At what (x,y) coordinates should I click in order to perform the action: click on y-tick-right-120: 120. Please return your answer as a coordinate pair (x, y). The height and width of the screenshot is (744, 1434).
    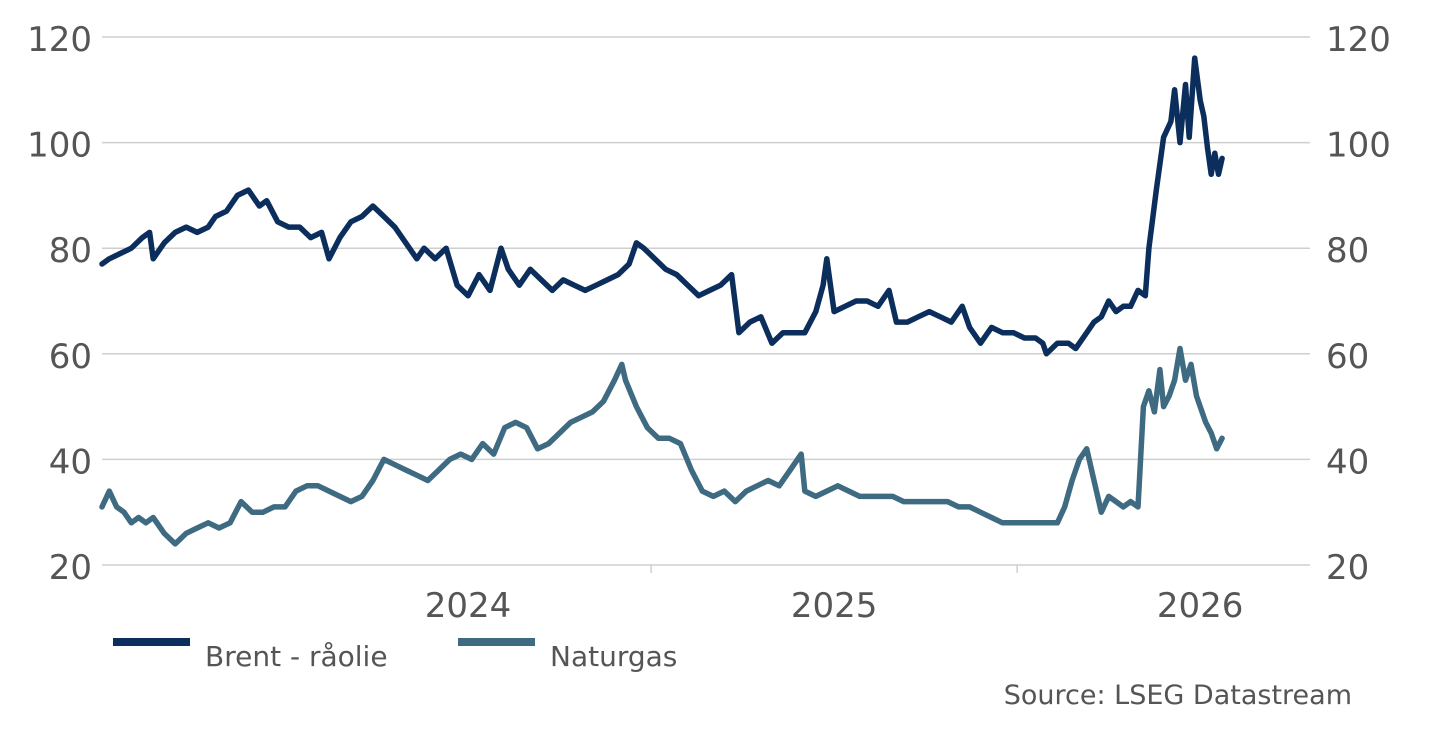
    Looking at the image, I should click on (1358, 40).